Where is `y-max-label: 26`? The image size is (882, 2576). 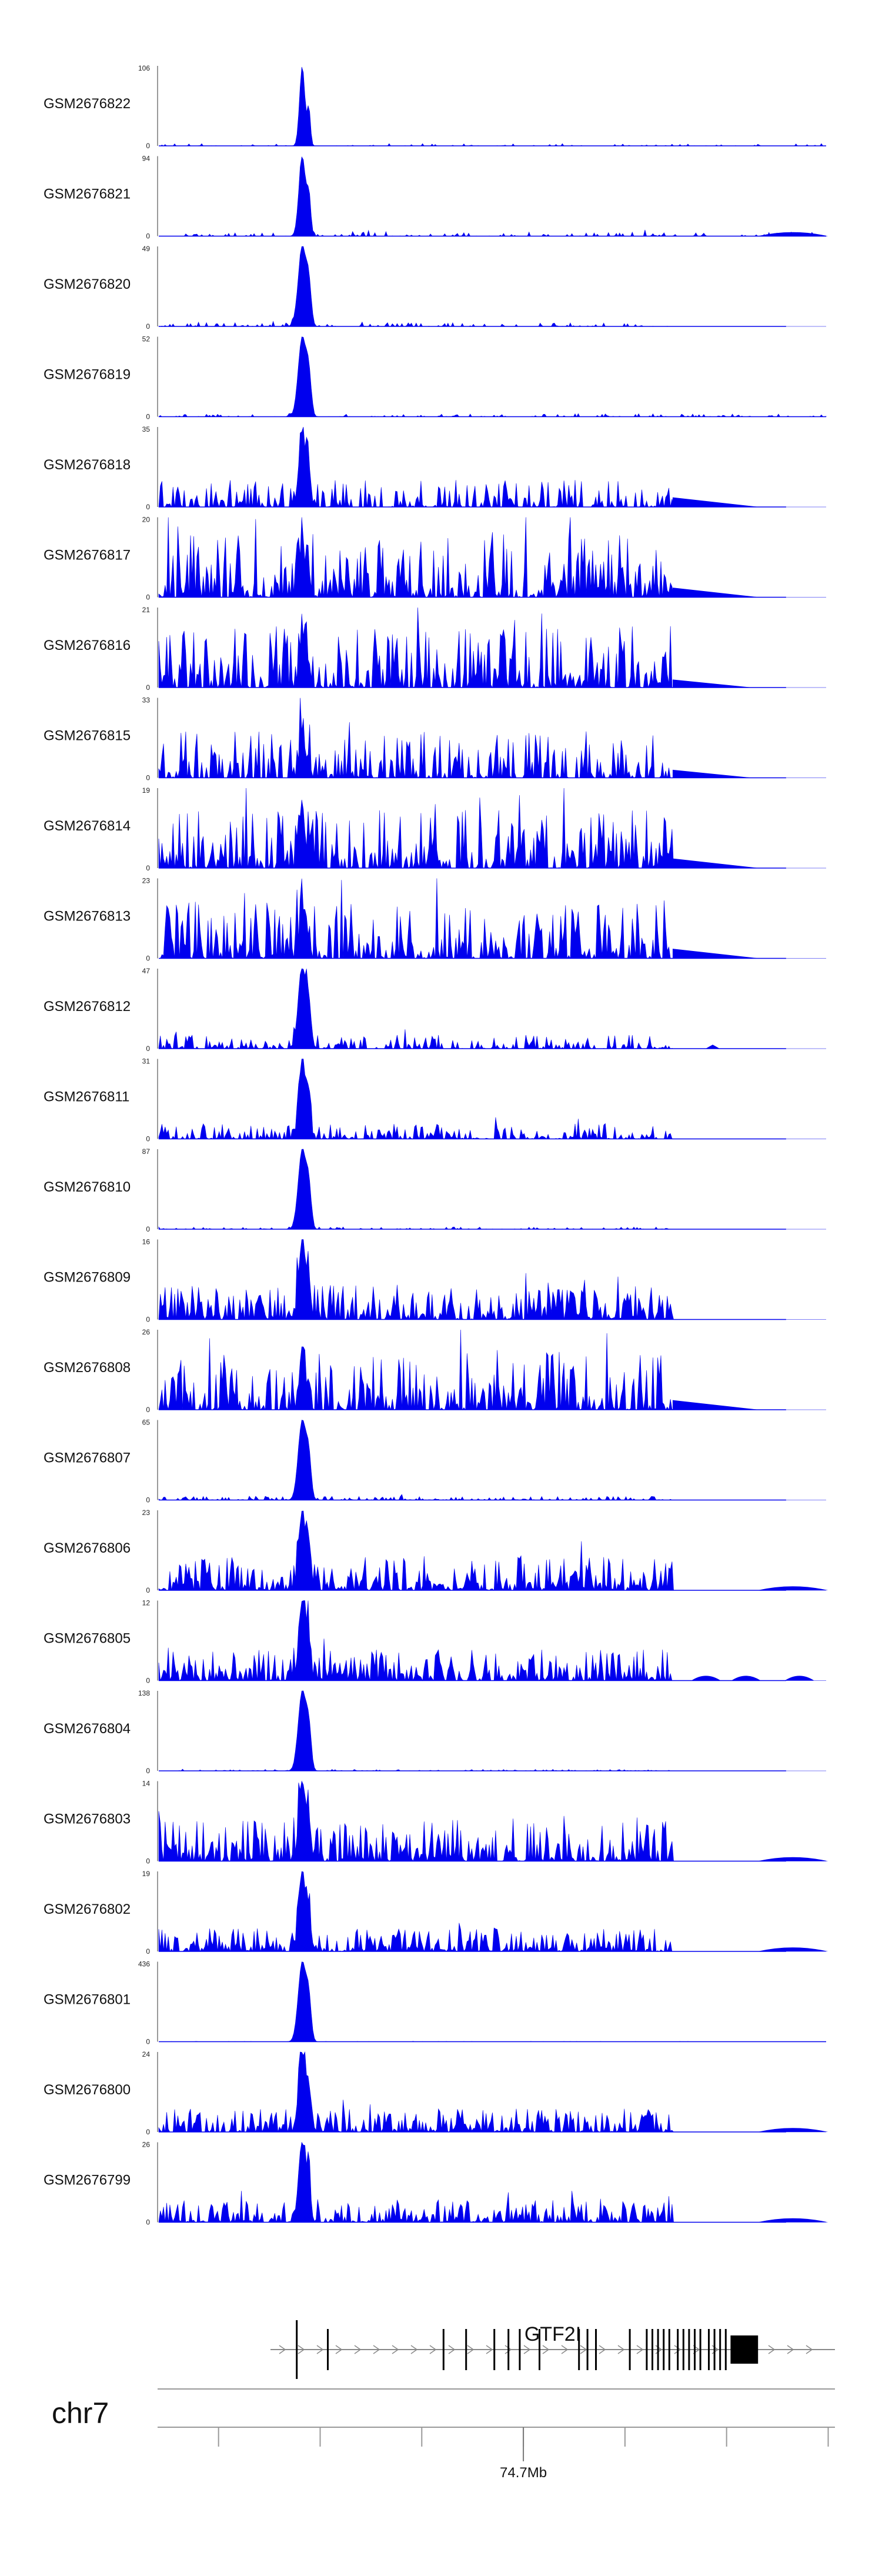
y-max-label: 26 is located at coordinates (146, 1332).